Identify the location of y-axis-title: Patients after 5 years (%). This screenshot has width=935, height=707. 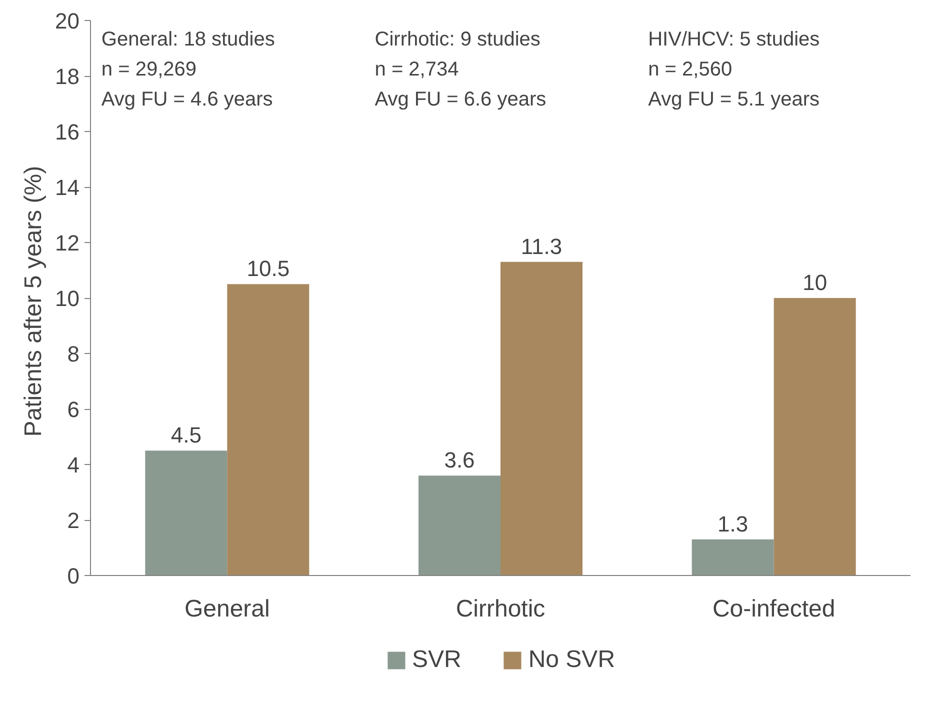
(34, 301).